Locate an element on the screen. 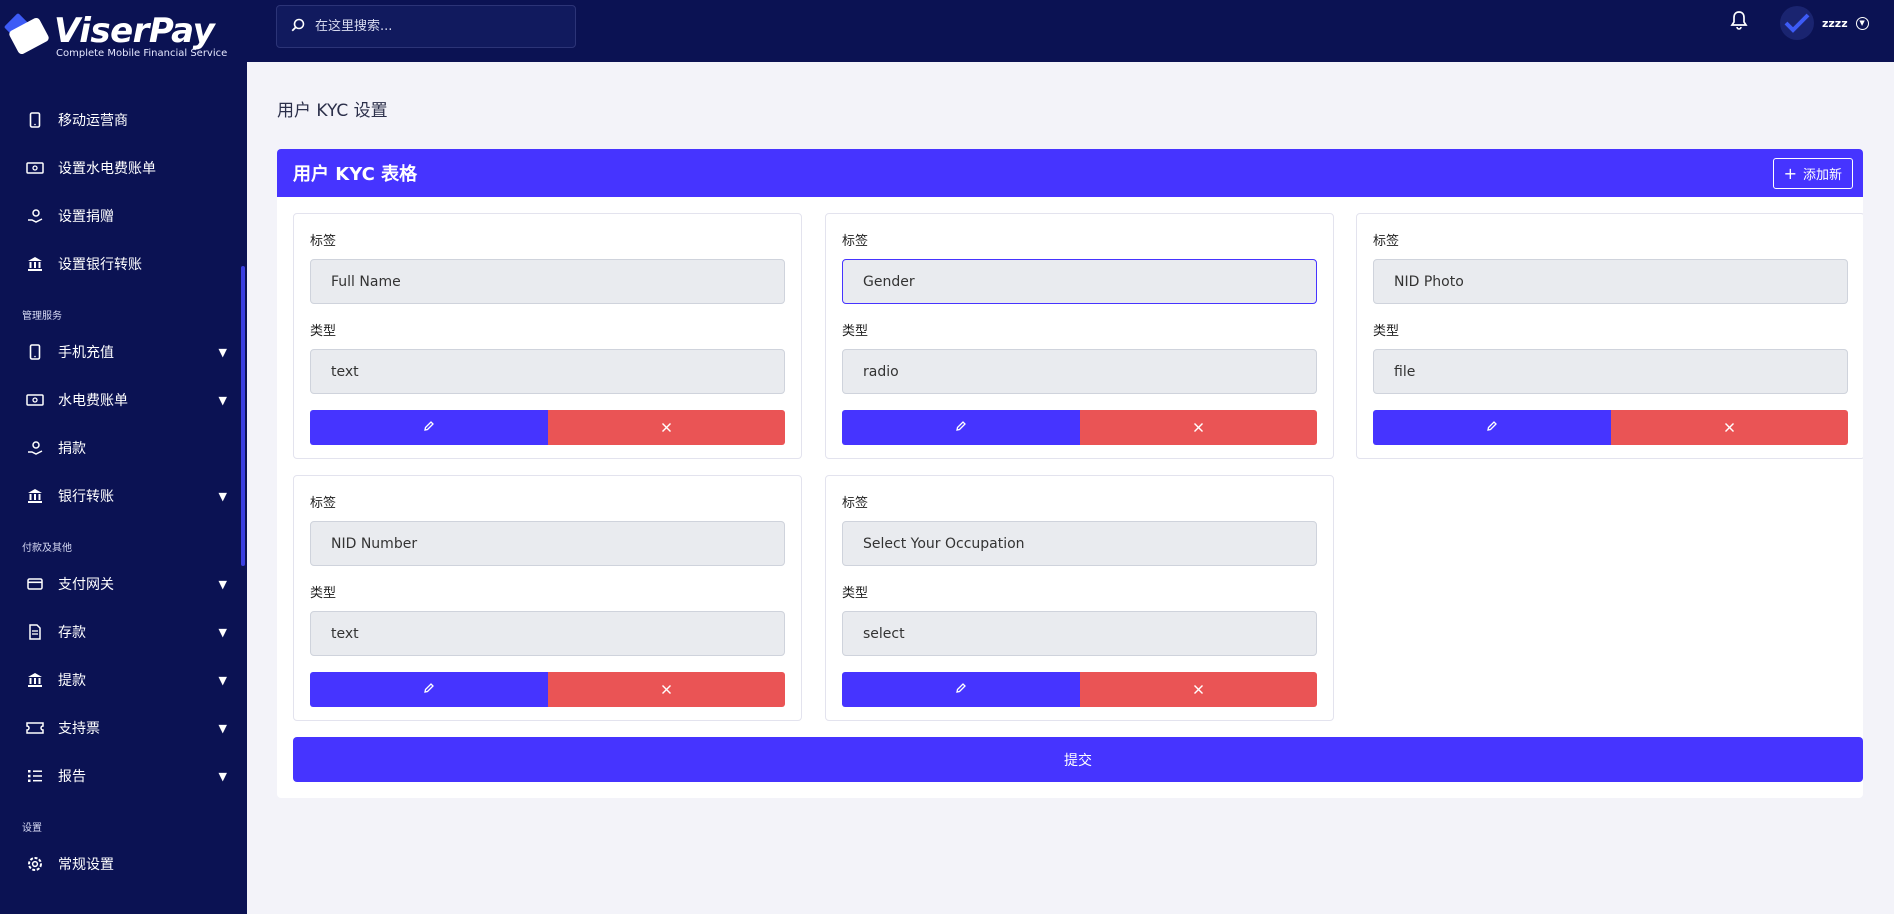  label-input: NID Number is located at coordinates (547, 543).